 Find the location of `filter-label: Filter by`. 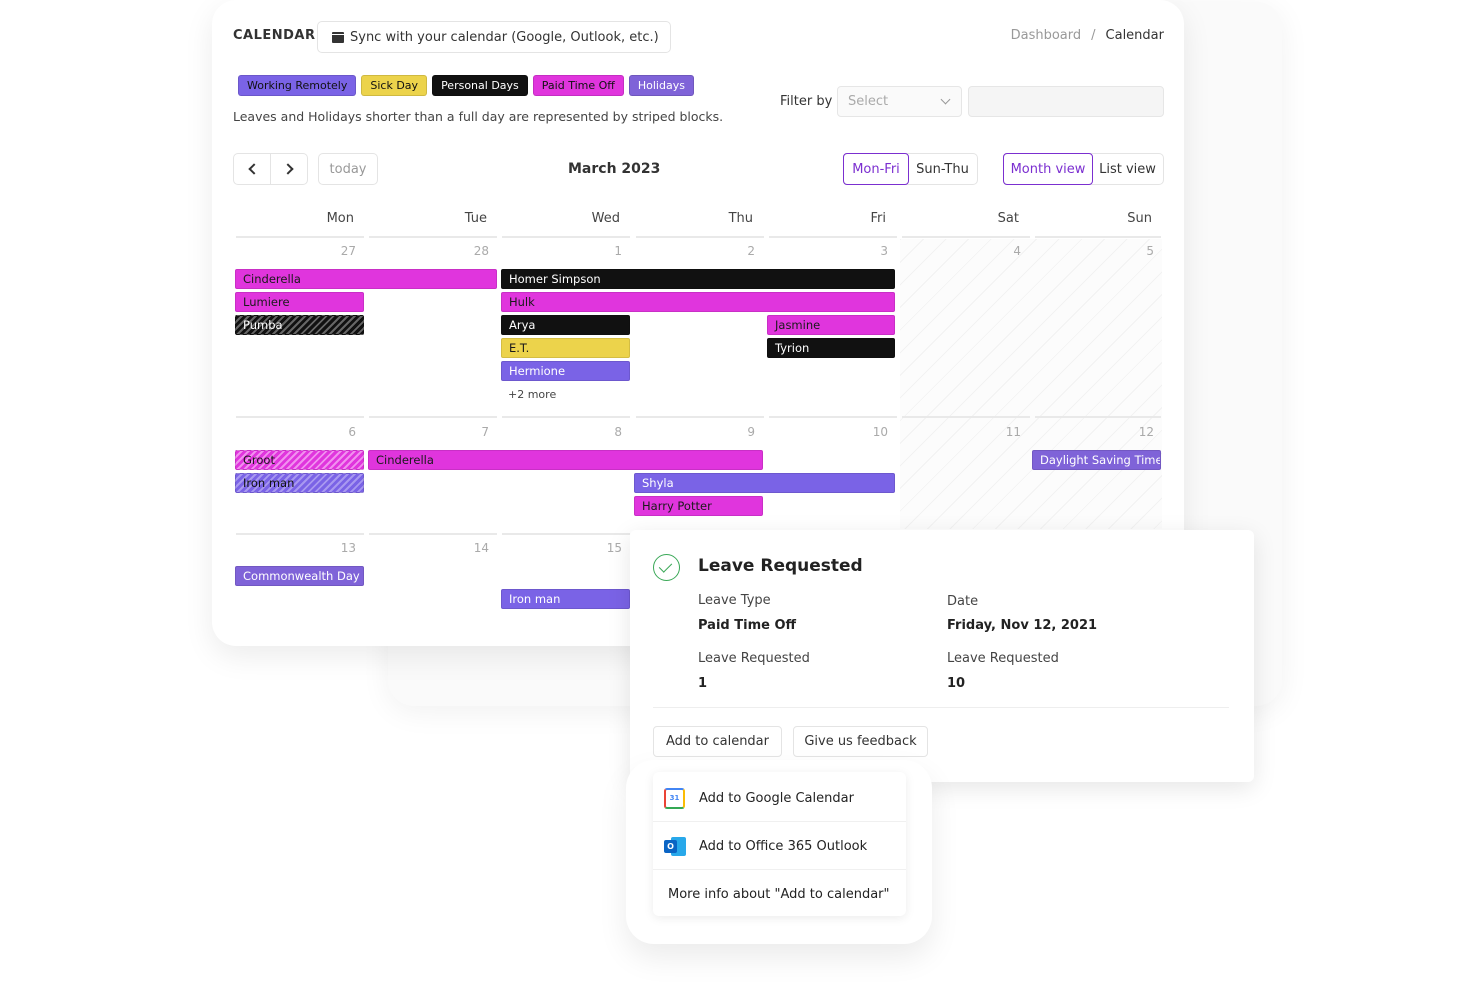

filter-label: Filter by is located at coordinates (806, 101).